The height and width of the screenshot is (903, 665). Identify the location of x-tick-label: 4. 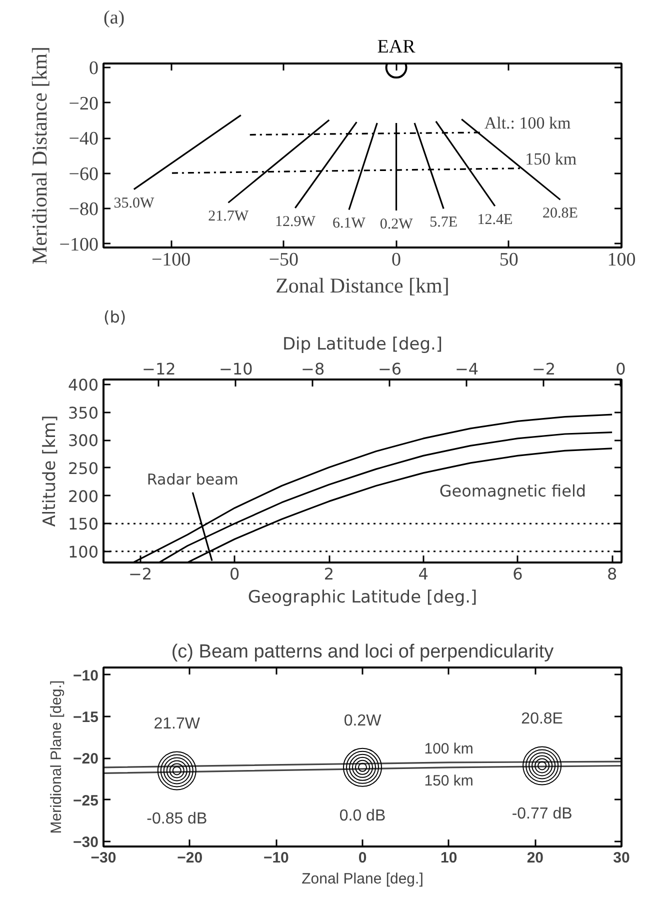
(423, 574).